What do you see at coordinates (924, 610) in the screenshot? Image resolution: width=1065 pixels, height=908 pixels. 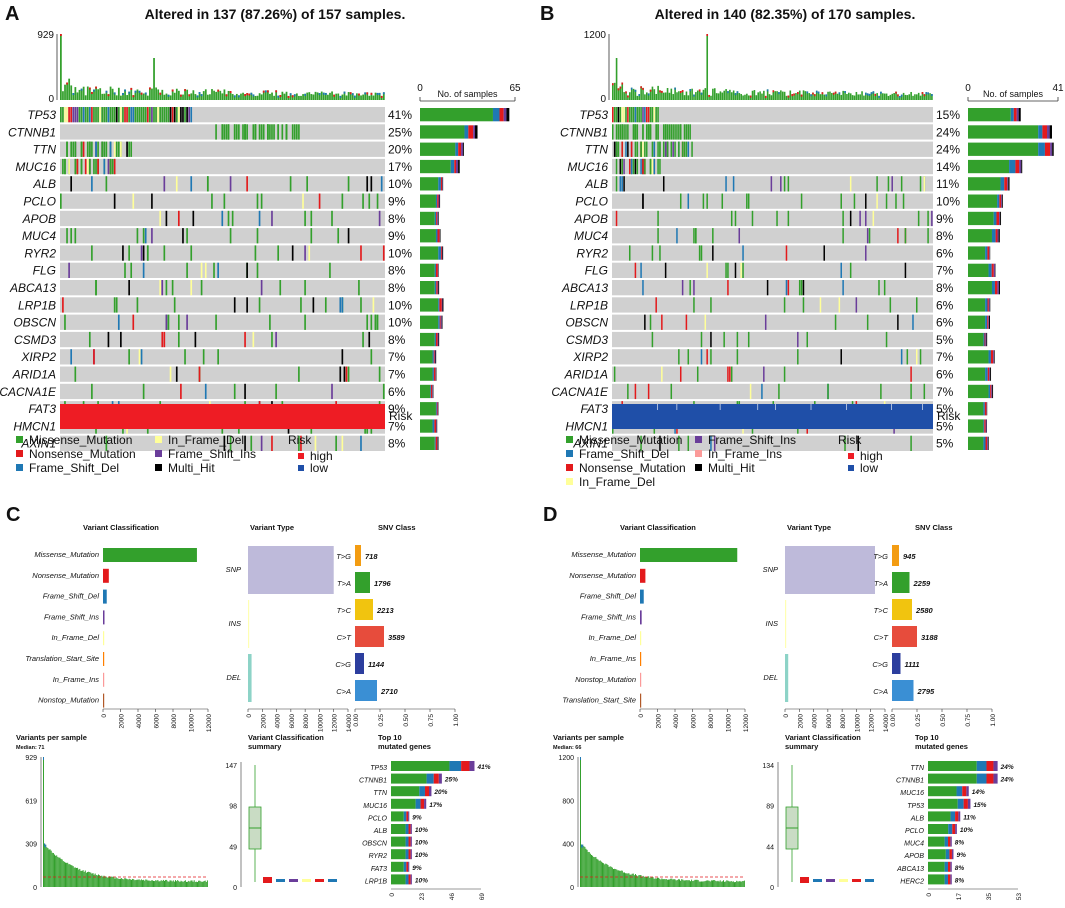 I see `snv-count-label: 2580` at bounding box center [924, 610].